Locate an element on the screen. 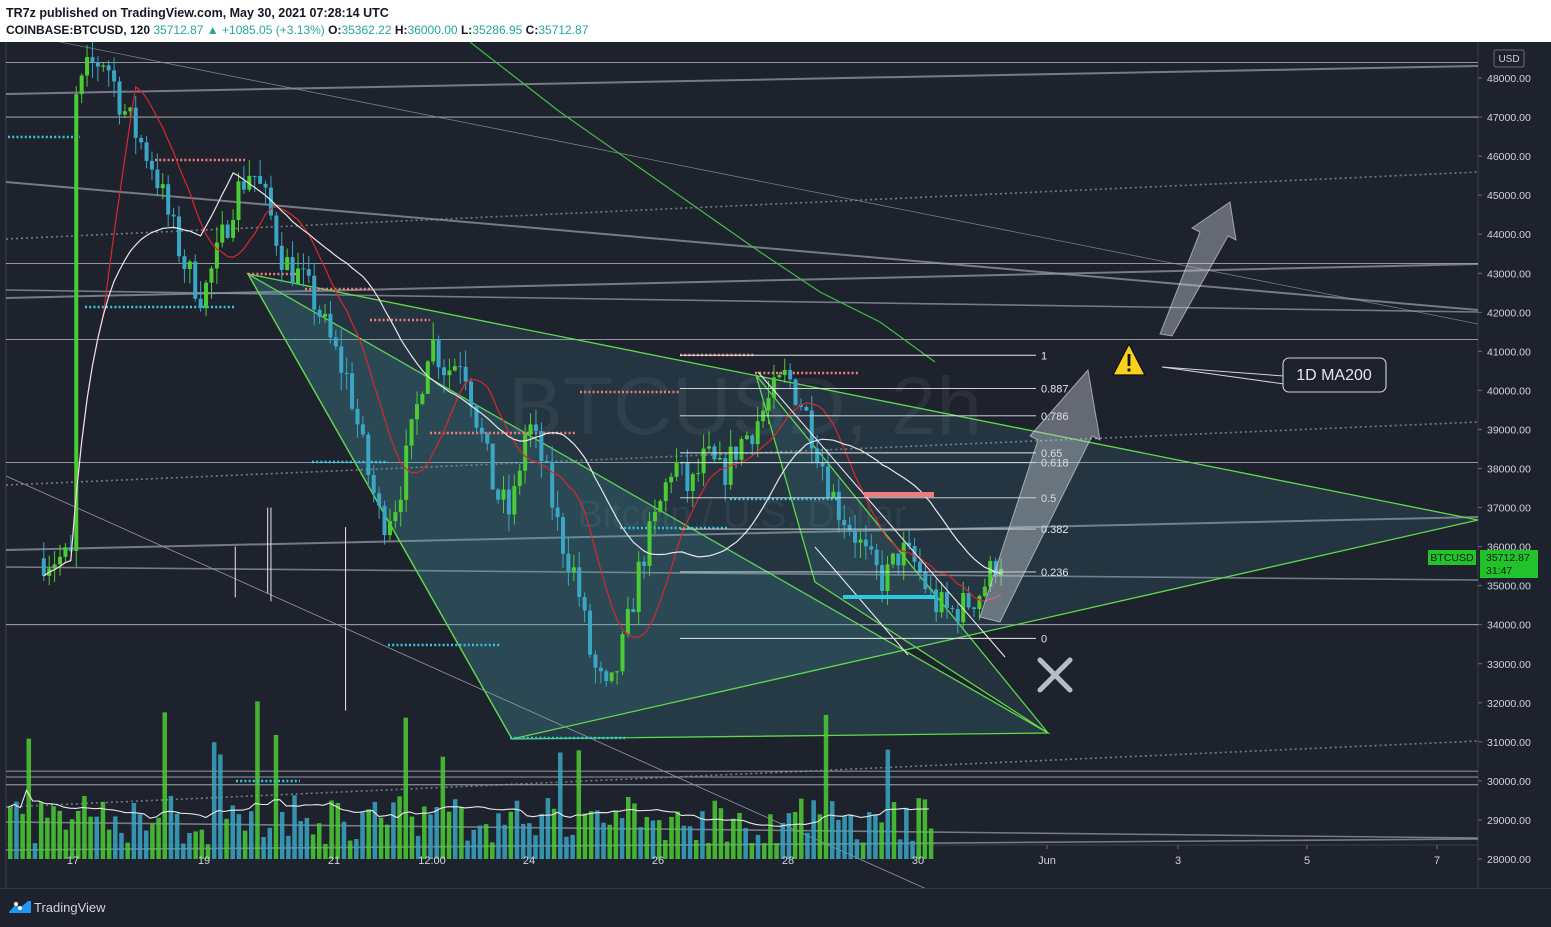 Image resolution: width=1551 pixels, height=927 pixels. time-tick-label: 24 is located at coordinates (529, 861).